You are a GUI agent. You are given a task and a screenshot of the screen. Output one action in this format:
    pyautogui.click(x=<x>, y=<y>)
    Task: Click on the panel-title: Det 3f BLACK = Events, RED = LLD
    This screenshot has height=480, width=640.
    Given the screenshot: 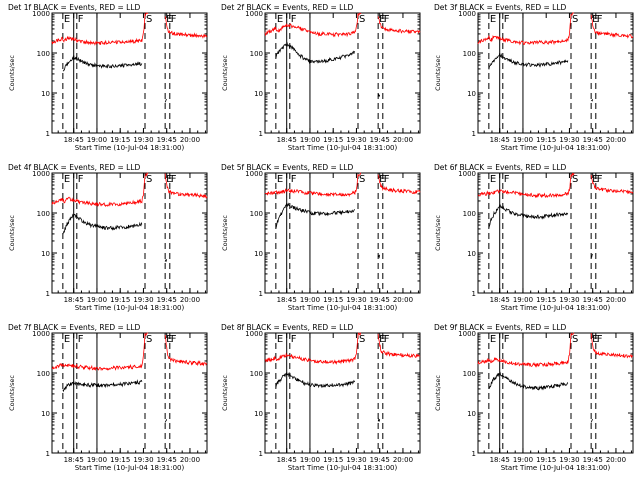 What is the action you would take?
    pyautogui.click(x=500, y=7)
    